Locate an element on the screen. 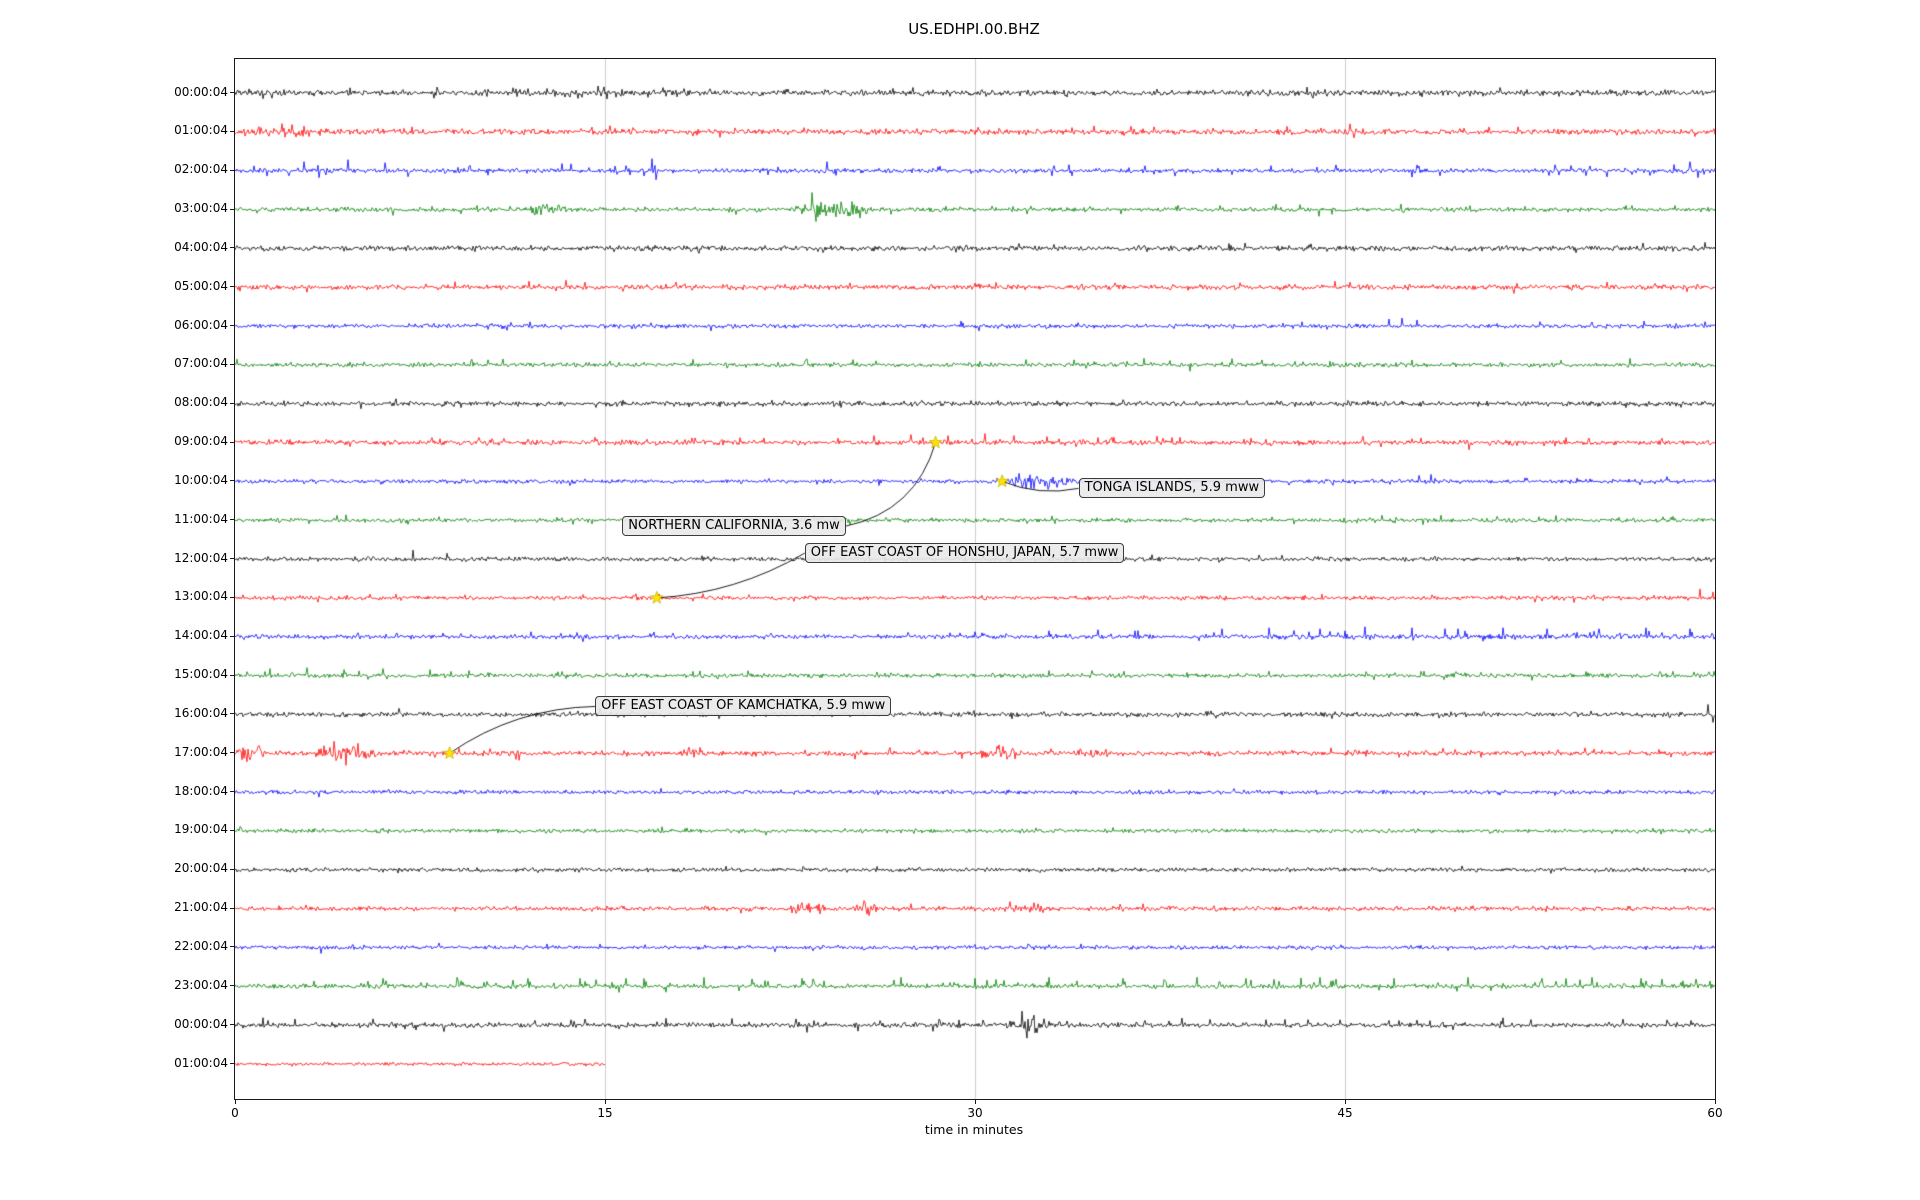 Image resolution: width=1920 pixels, height=1200 pixels. y-axis-label: 20:00:04 is located at coordinates (201, 868).